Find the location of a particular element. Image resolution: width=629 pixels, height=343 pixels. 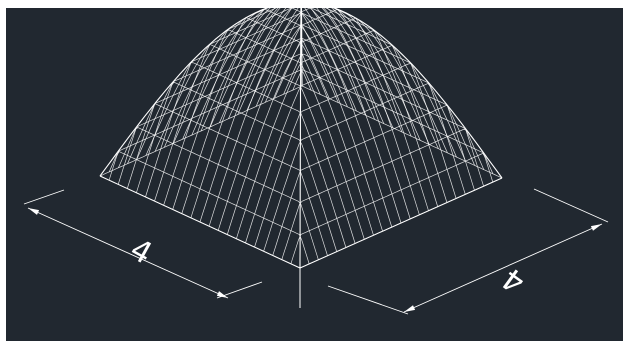

dimension-left: 4 is located at coordinates (143, 244).